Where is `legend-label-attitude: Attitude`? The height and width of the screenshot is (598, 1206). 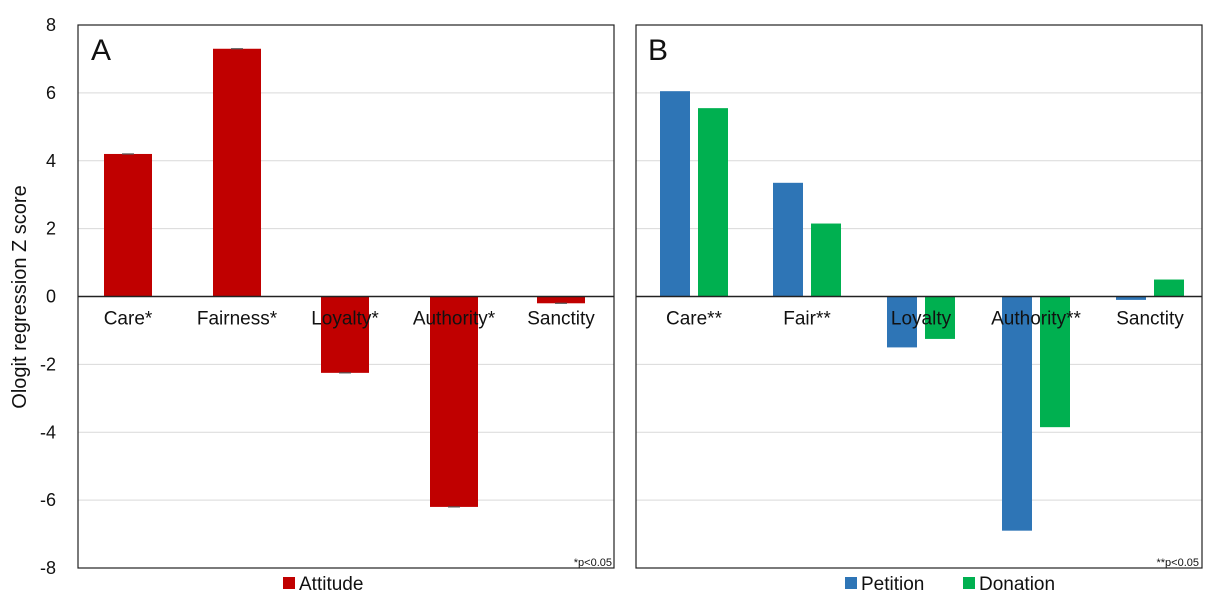
legend-label-attitude: Attitude is located at coordinates (331, 584).